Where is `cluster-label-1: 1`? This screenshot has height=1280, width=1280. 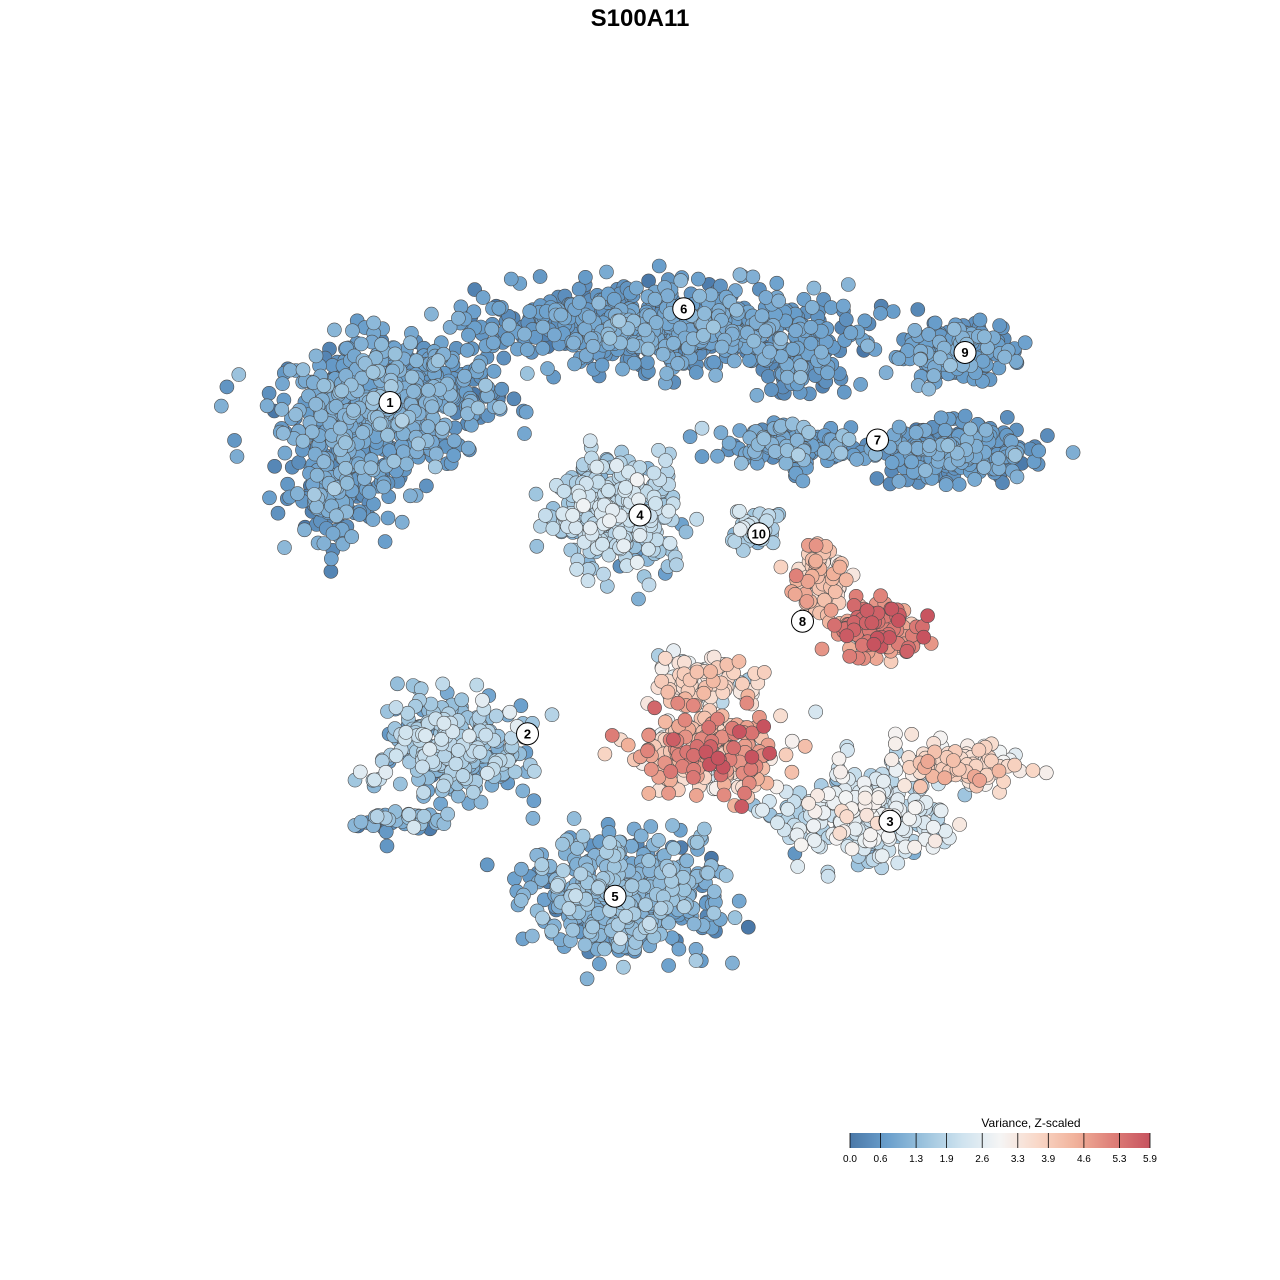 cluster-label-1: 1 is located at coordinates (390, 402).